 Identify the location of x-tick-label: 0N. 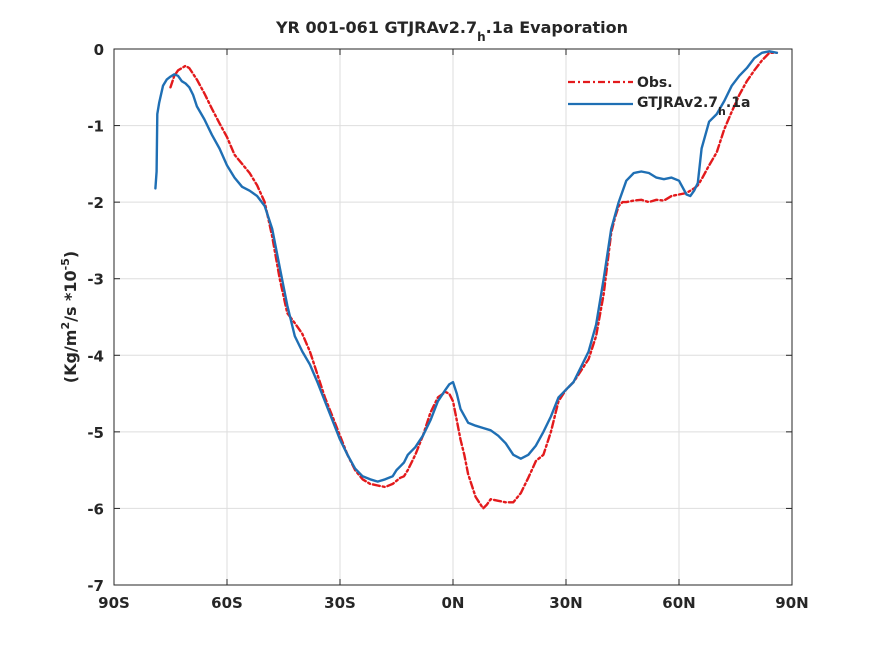
(453, 603).